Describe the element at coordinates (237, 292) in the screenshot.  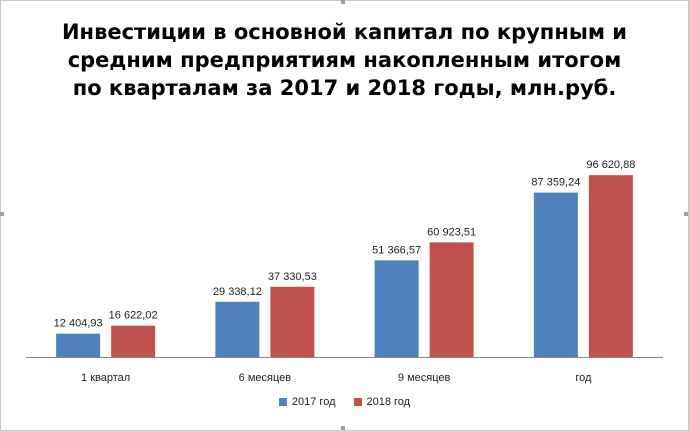
I see `data-label-2017-1: 29 338,12` at that location.